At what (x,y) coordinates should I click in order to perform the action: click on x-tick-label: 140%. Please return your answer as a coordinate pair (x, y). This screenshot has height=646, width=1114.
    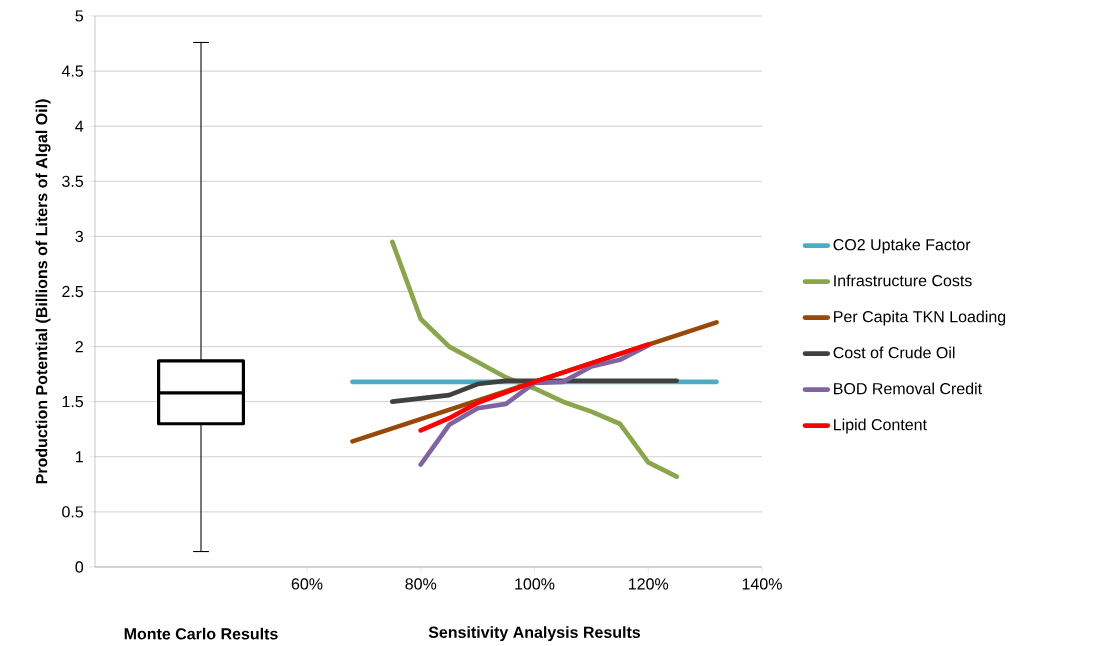
    Looking at the image, I should click on (762, 584).